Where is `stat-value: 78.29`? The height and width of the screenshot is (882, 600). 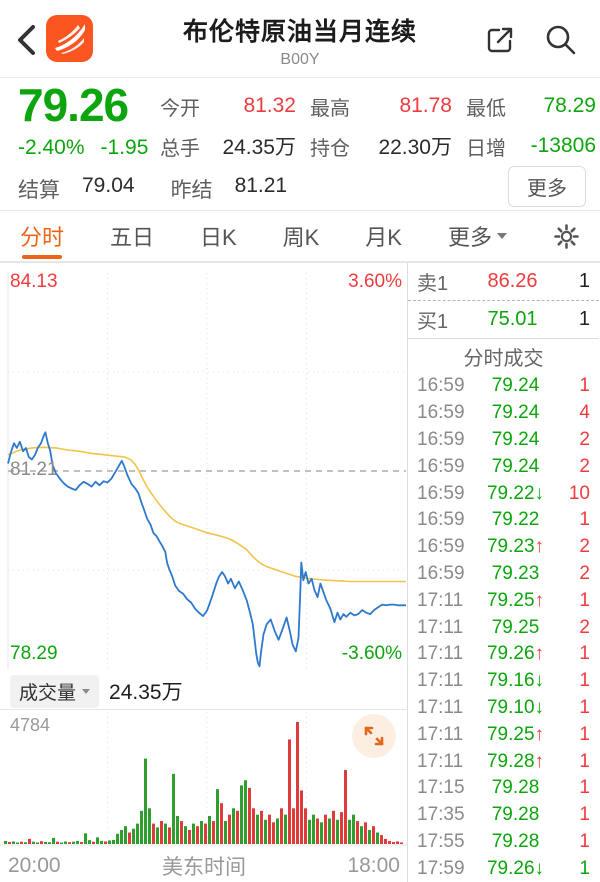
stat-value: 78.29 is located at coordinates (569, 105).